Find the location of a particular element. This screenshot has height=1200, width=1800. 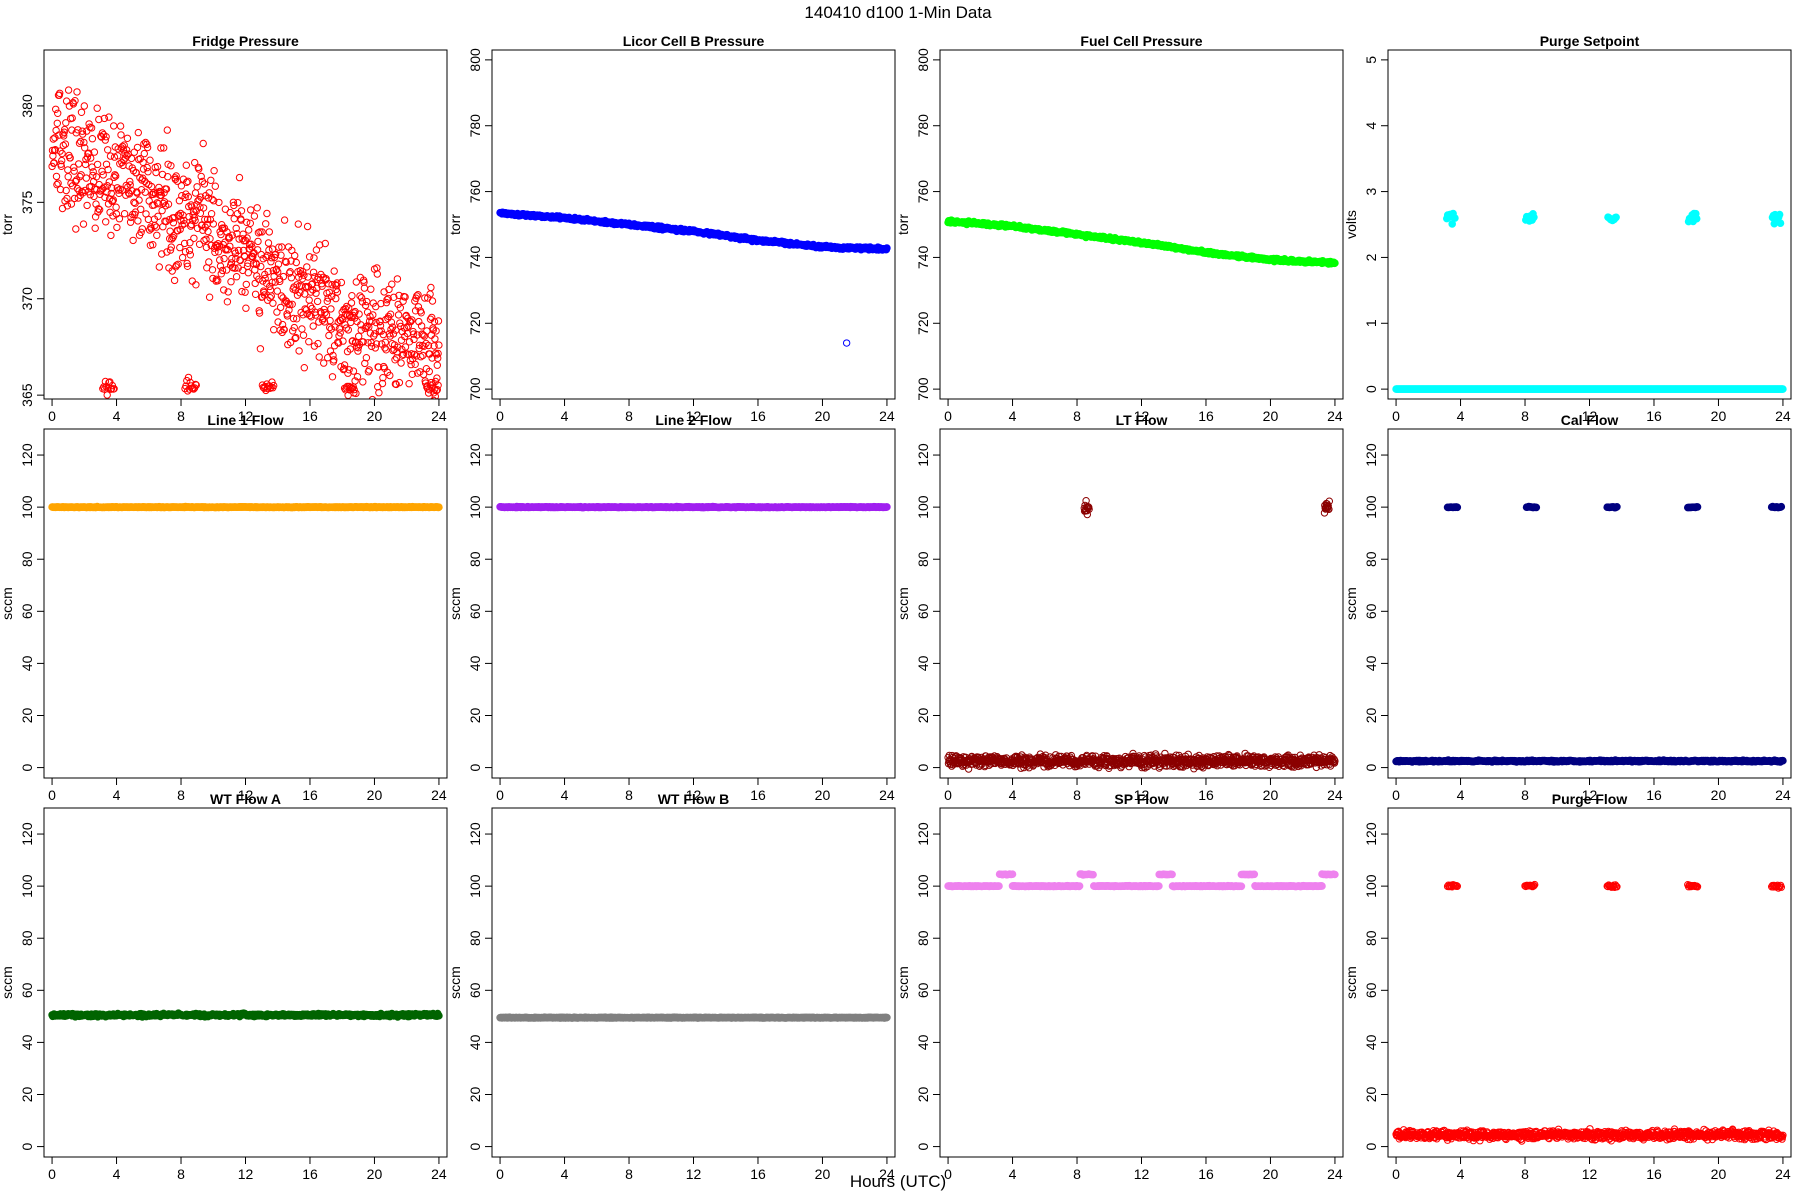

x-axis: 0 4 8 12 16 20 24 is located at coordinates (247, 411).